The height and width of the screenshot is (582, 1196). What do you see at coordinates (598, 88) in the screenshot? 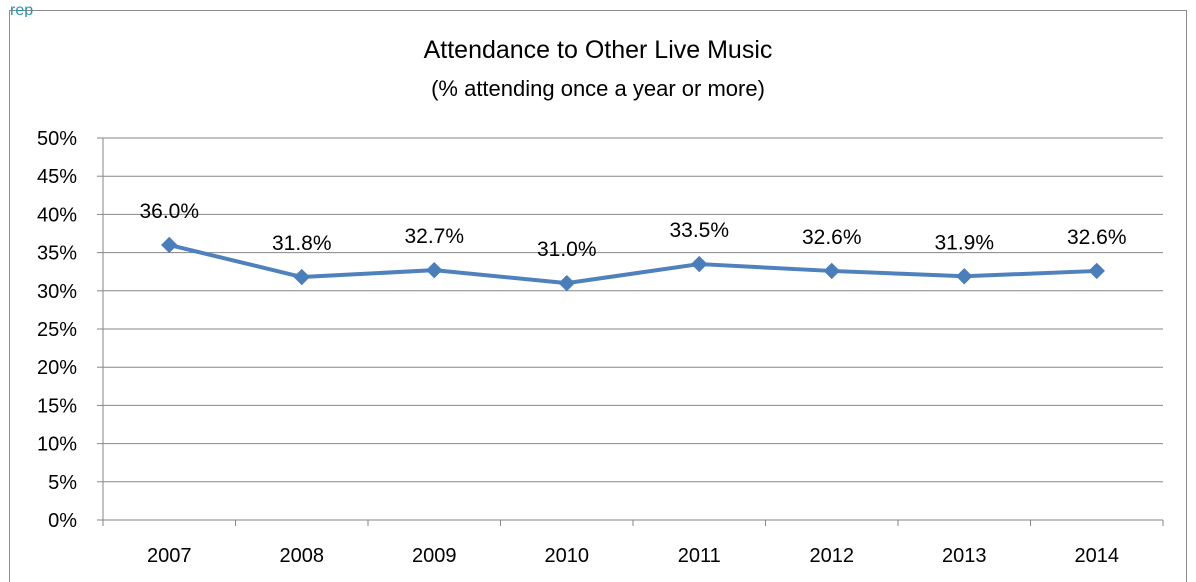
I see `chart-subtitle: (% attending once a year or more)` at bounding box center [598, 88].